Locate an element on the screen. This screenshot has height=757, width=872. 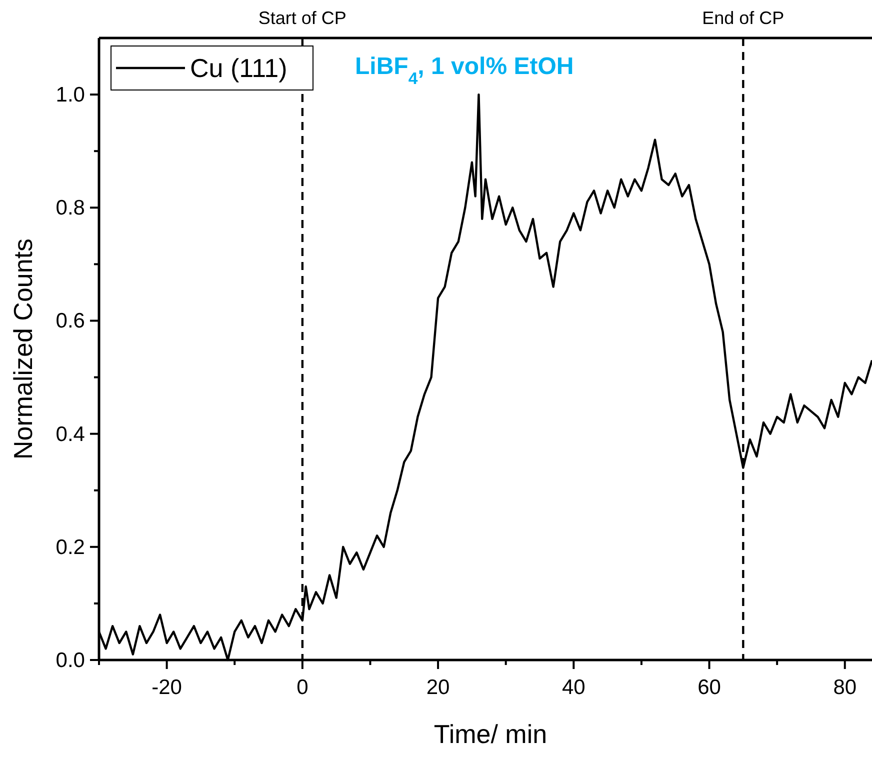
y-axis-title: Normalized Counts is located at coordinates (23, 349).